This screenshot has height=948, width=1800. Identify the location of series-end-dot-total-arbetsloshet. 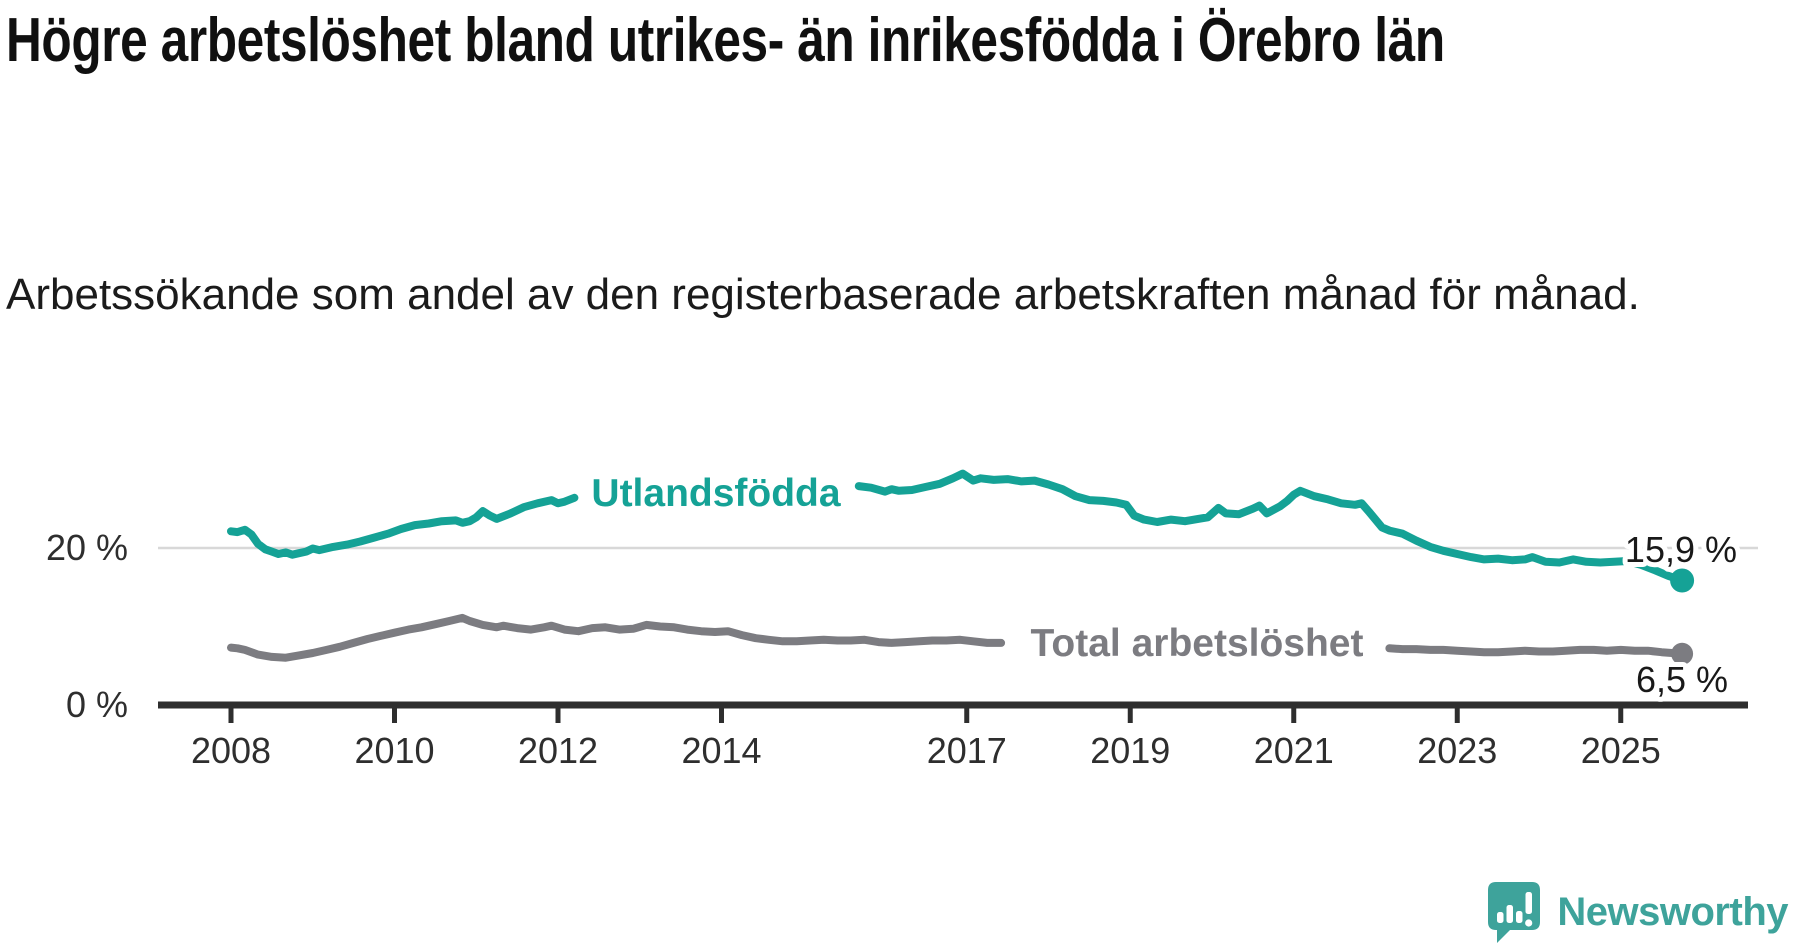
(1682, 653).